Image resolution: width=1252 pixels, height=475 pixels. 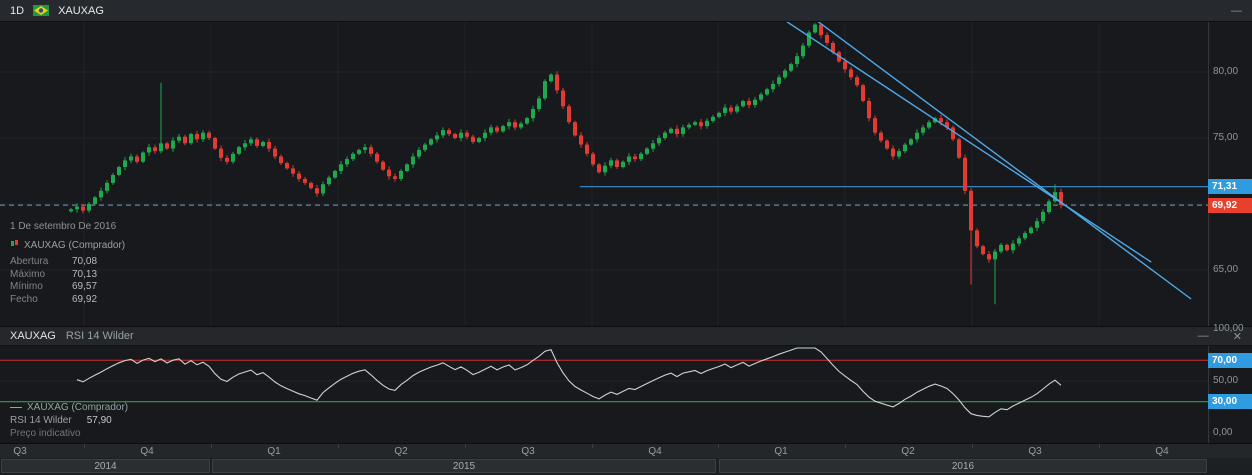 I want to click on rsi-symbol-label: XAUXAG, so click(x=33, y=336).